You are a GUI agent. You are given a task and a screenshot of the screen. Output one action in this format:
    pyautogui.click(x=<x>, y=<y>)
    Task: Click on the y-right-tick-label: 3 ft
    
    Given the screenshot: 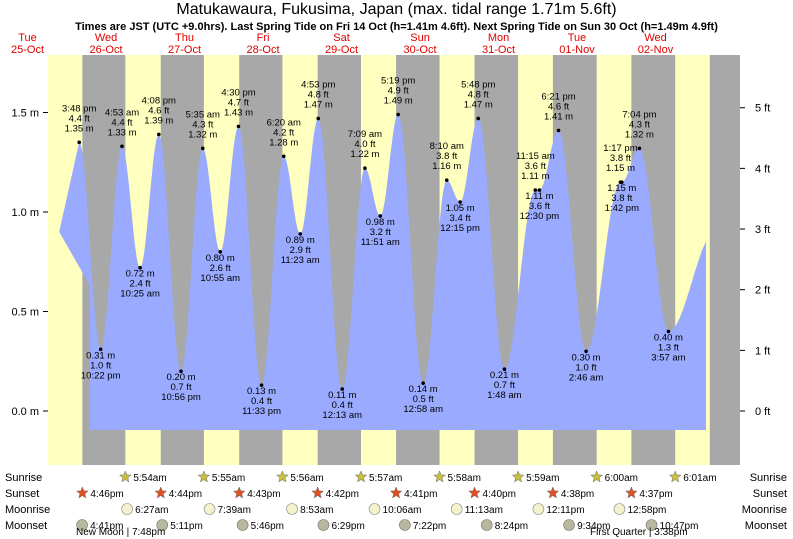 What is the action you would take?
    pyautogui.click(x=762, y=230)
    